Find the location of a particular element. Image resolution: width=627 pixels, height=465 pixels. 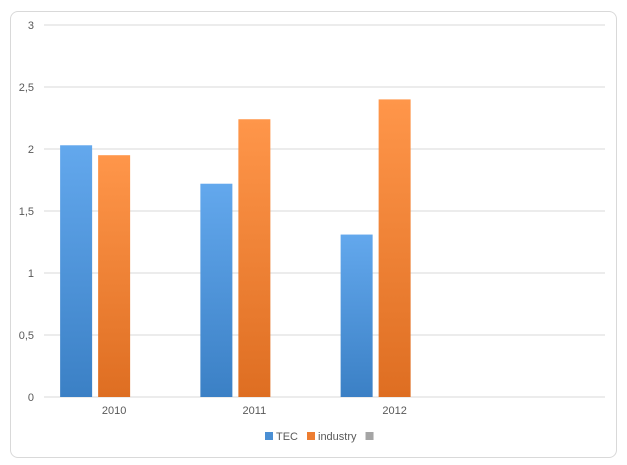

y-tick-label: 2,5 is located at coordinates (26, 88).